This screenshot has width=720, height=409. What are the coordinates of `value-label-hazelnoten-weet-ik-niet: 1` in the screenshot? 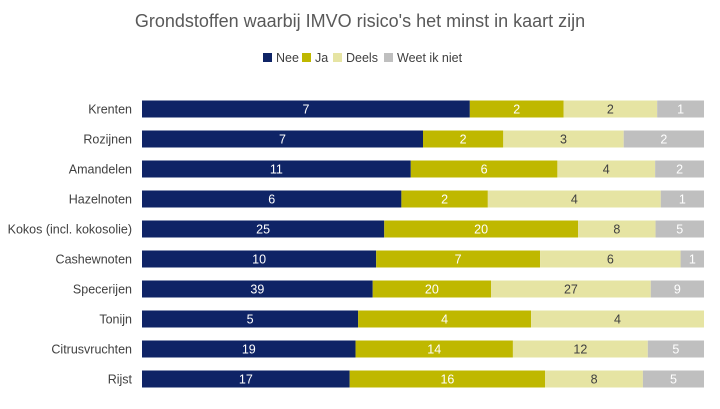 It's located at (682, 200).